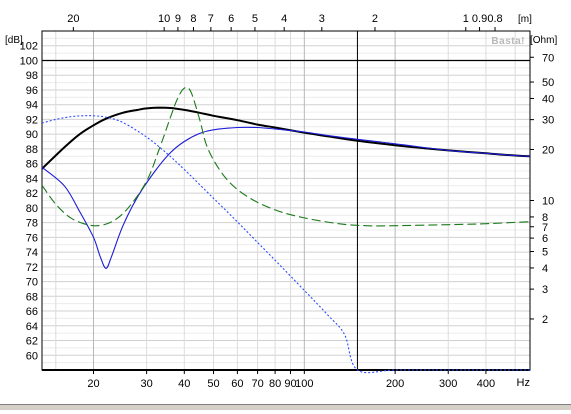  What do you see at coordinates (545, 239) in the screenshot?
I see `y-right-tick-label: 6` at bounding box center [545, 239].